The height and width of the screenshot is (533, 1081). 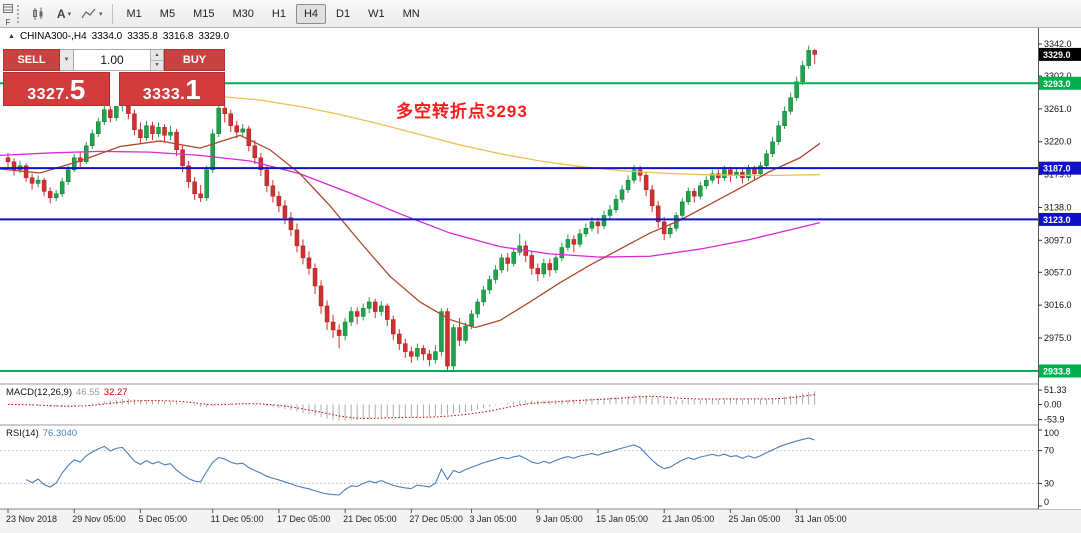 What do you see at coordinates (1048, 467) in the screenshot?
I see `rsi-axis: 100 70 30 0` at bounding box center [1048, 467].